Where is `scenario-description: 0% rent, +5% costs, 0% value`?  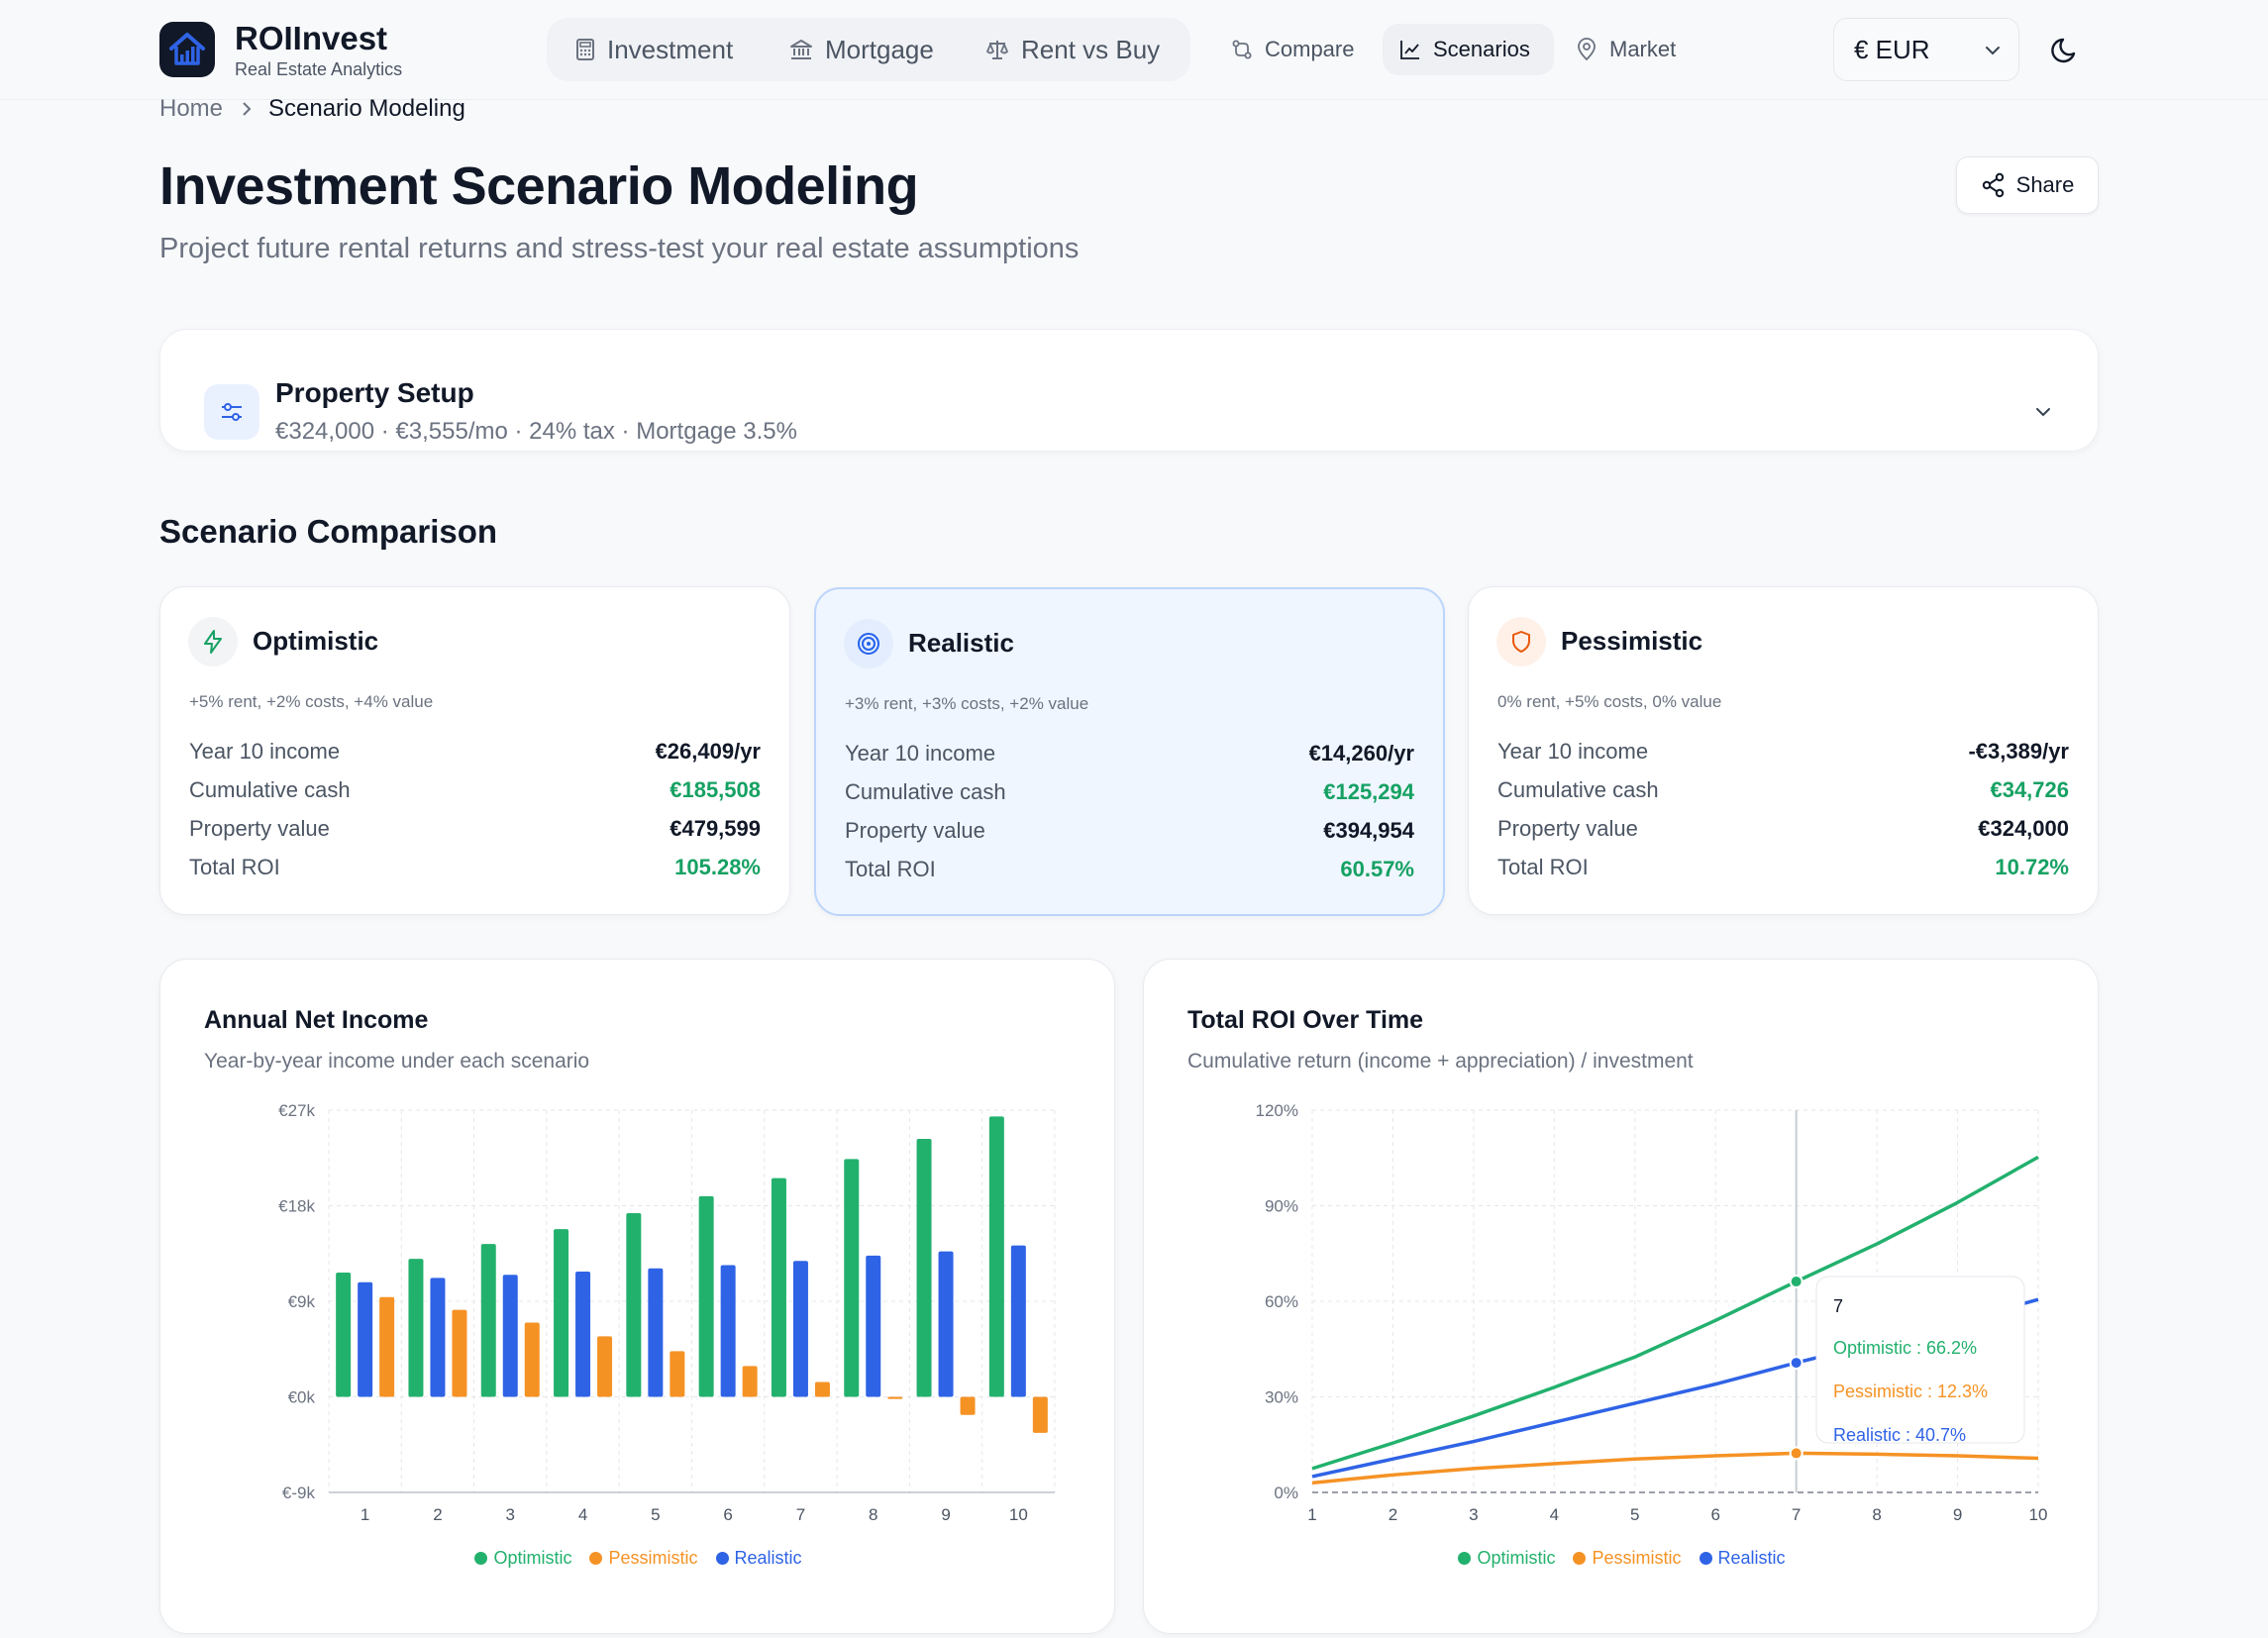
scenario-description: 0% rent, +5% costs, 0% value is located at coordinates (1609, 701).